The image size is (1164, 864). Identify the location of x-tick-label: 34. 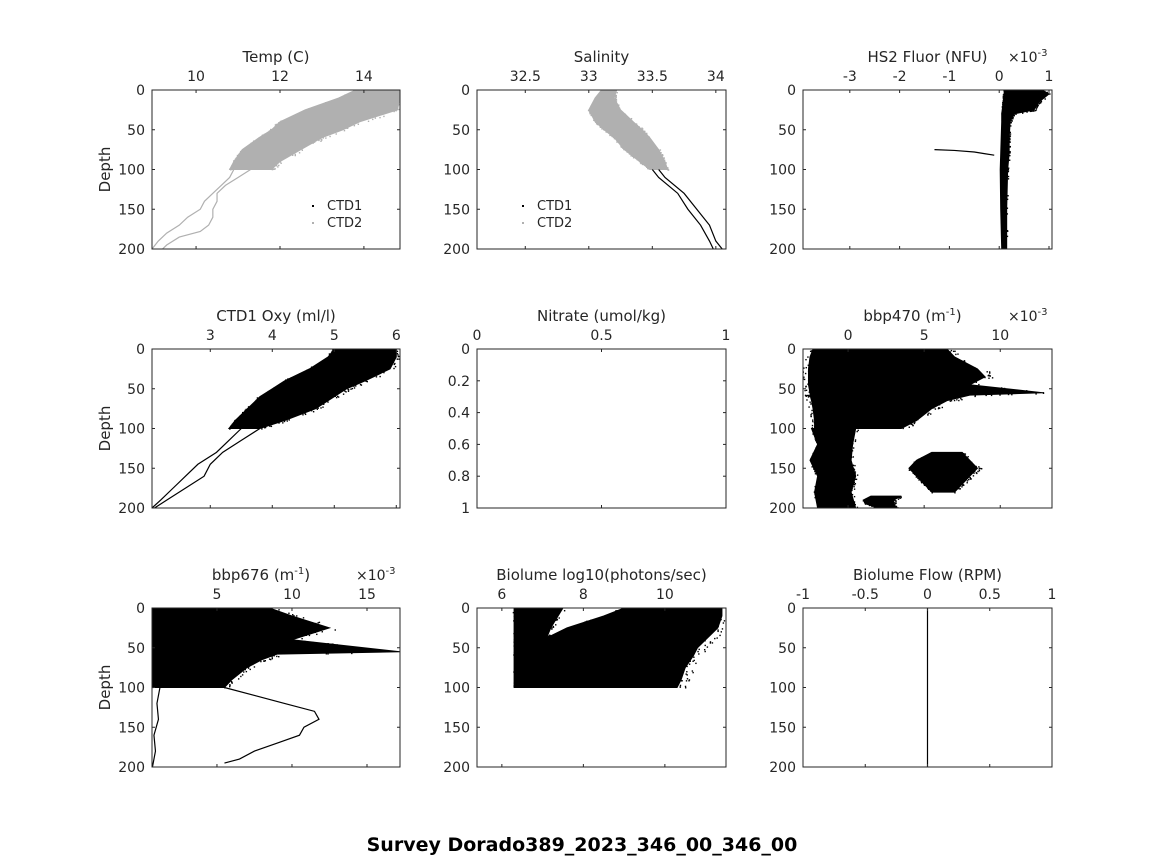
(716, 77).